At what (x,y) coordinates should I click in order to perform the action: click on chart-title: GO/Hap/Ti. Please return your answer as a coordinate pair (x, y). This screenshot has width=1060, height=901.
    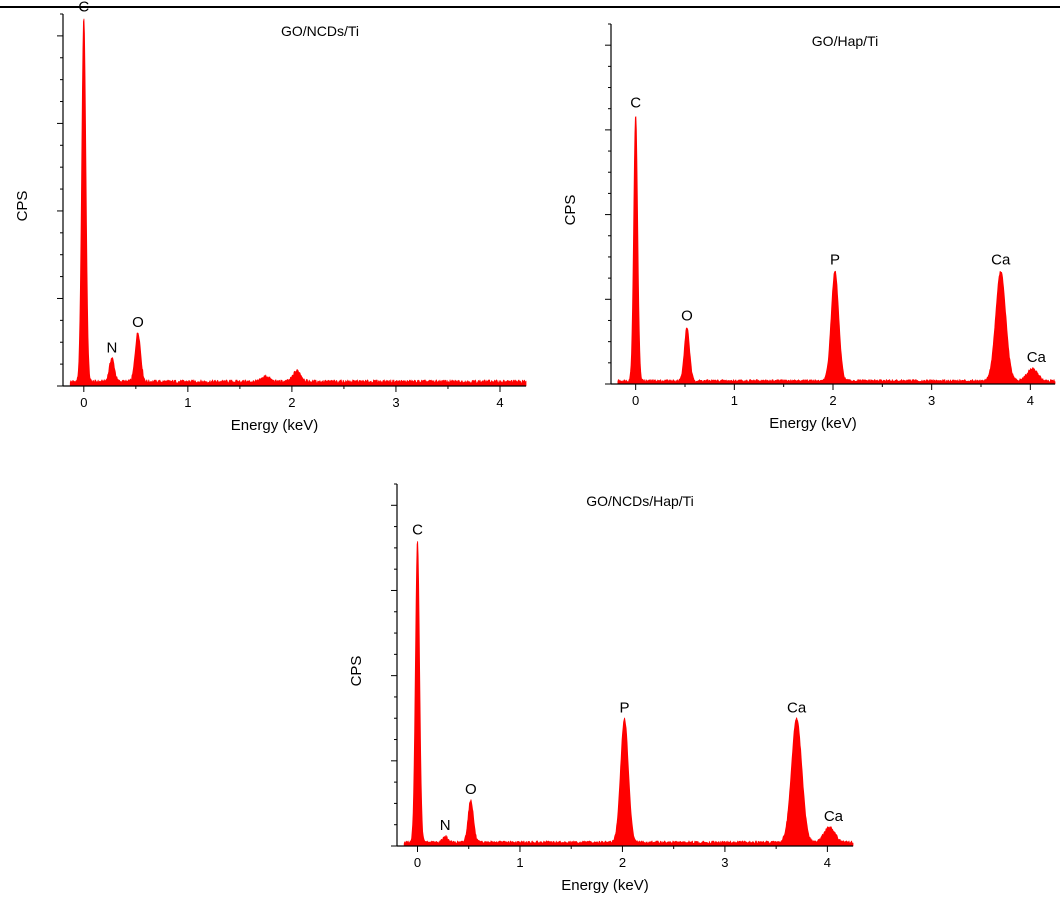
    Looking at the image, I should click on (845, 41).